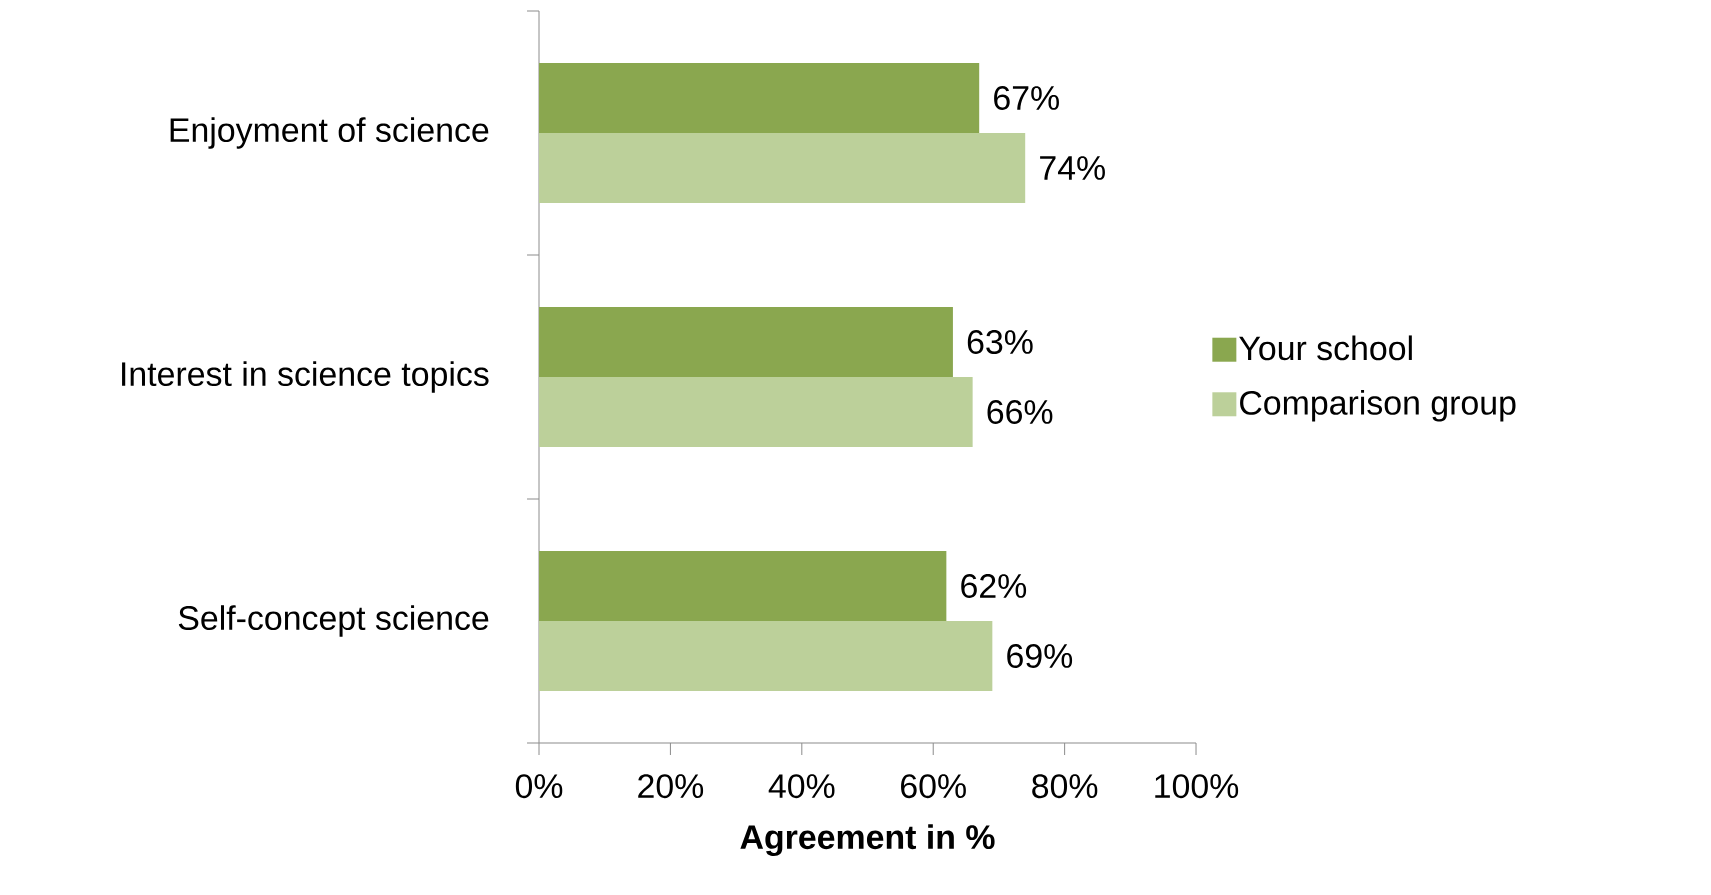 The width and height of the screenshot is (1711, 895). What do you see at coordinates (1065, 786) in the screenshot?
I see `x-tick-label: 80%` at bounding box center [1065, 786].